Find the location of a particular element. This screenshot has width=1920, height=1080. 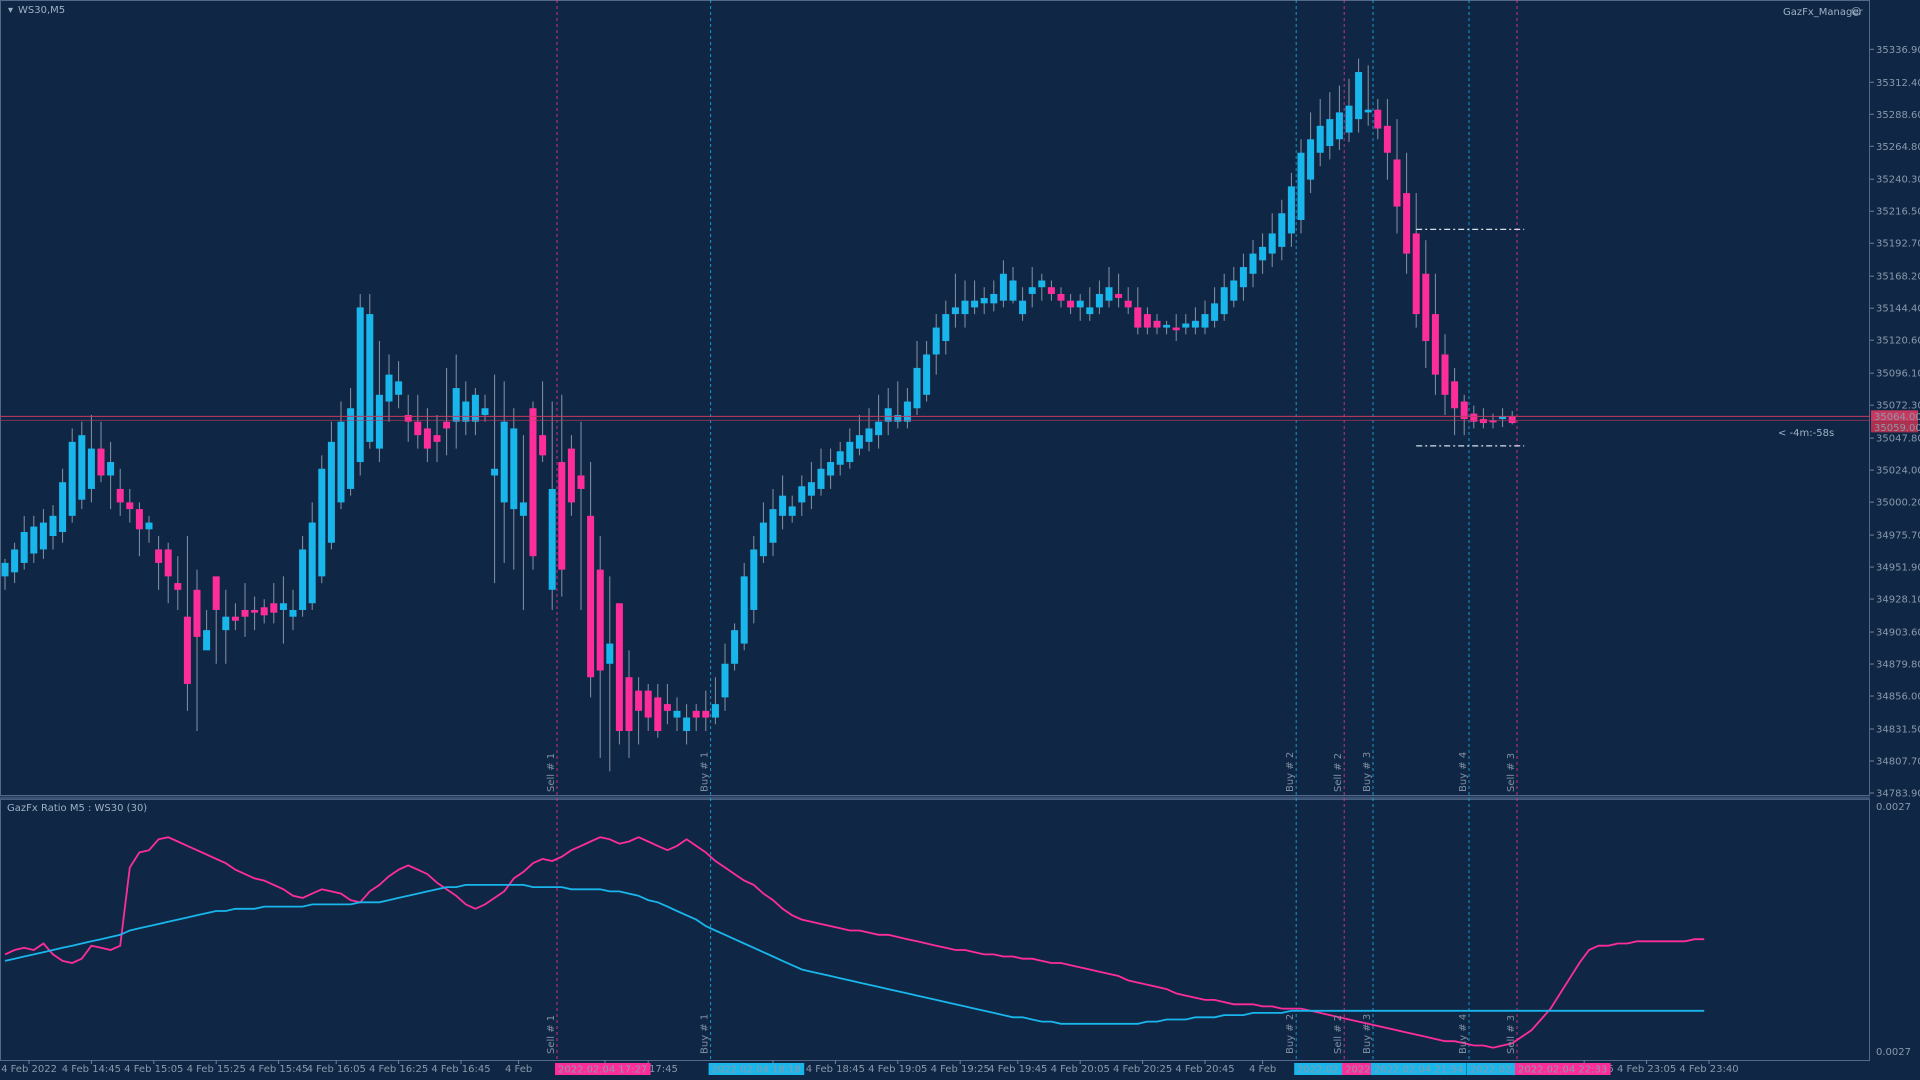

time-tick-label: 4 Feb 2022 is located at coordinates (29, 1069).